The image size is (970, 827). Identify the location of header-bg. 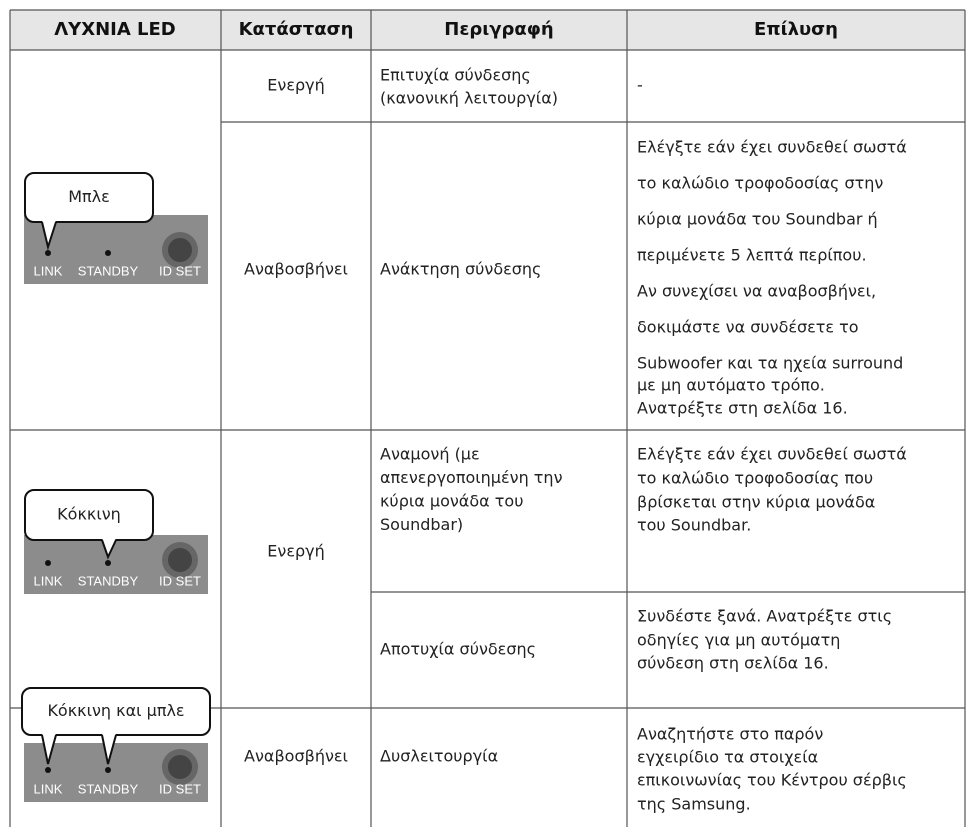
(487, 30).